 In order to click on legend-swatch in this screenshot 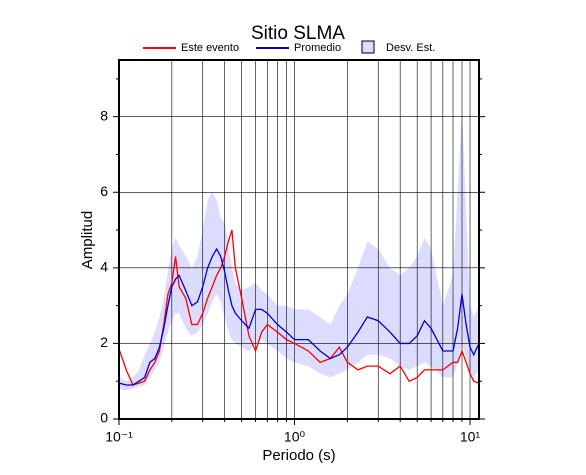, I will do `click(368, 47)`.